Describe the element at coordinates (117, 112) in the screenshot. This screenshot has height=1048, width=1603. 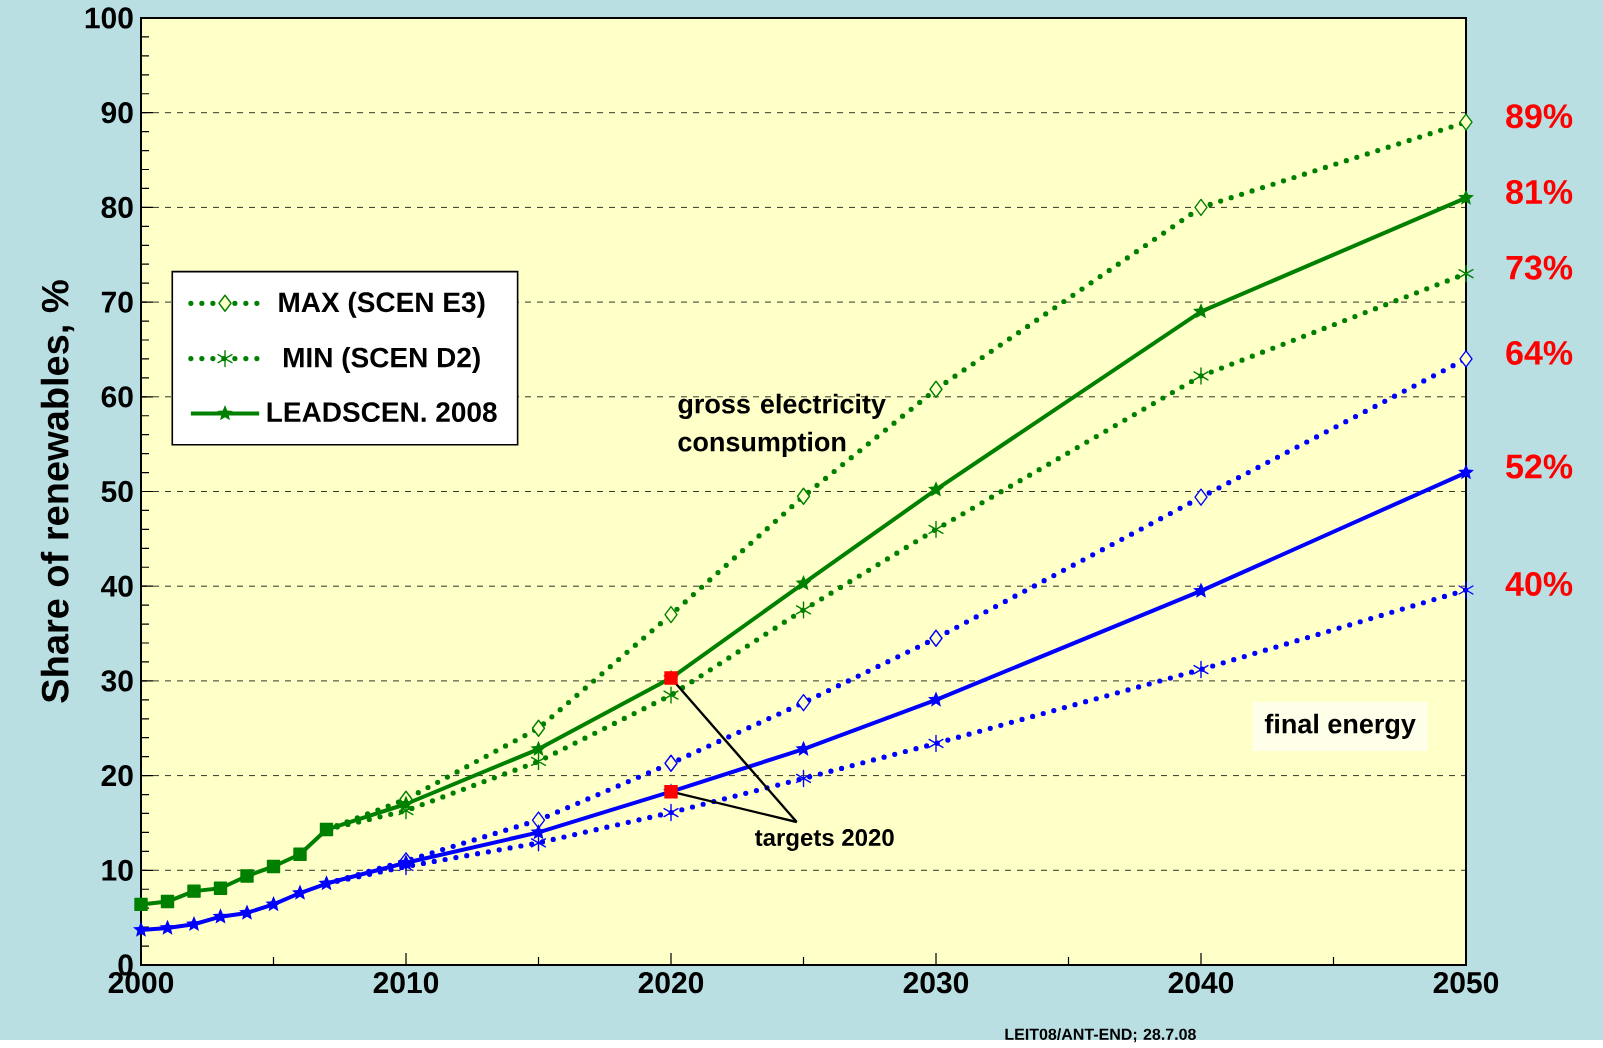
I see `y-tick-label: 90` at that location.